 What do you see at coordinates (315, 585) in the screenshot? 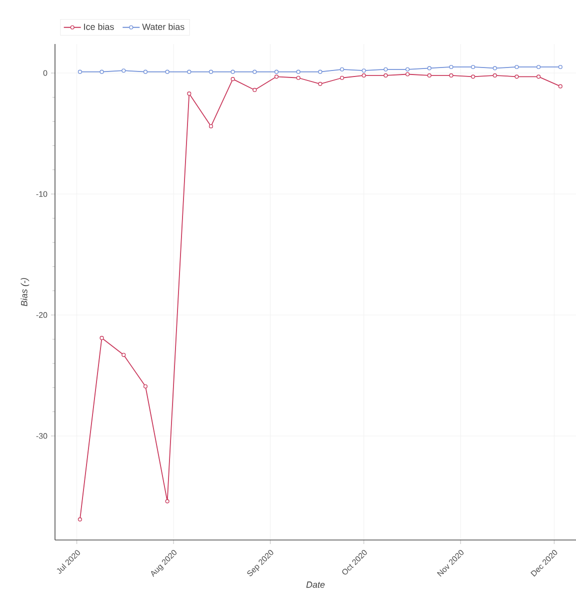
I see `x-axis-title: Date` at bounding box center [315, 585].